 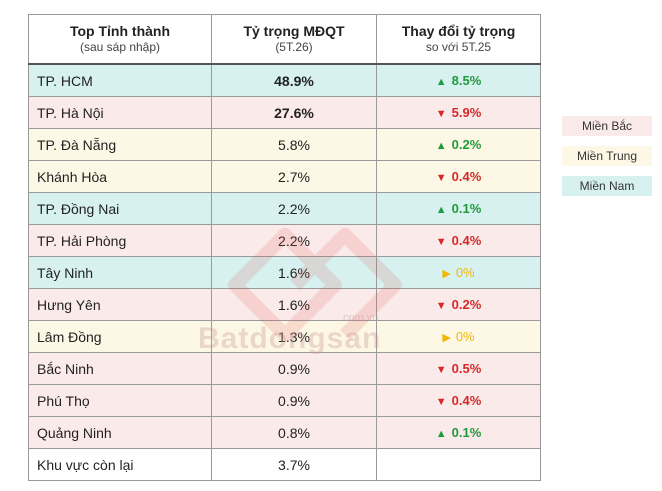 I want to click on share-value: 0.8%, so click(x=294, y=432).